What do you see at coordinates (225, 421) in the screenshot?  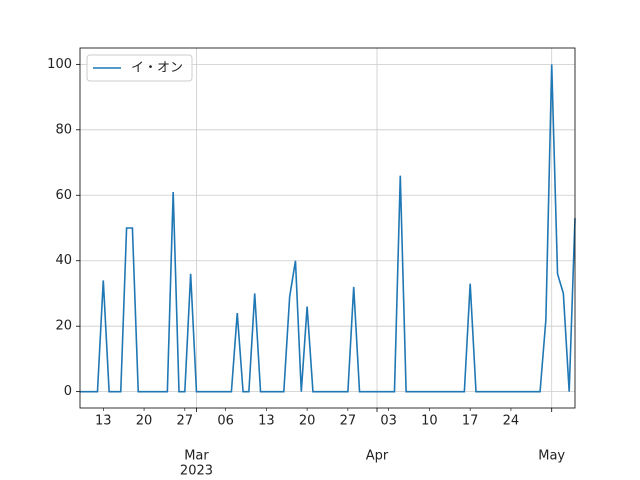 I see `x-tick-label: 06` at bounding box center [225, 421].